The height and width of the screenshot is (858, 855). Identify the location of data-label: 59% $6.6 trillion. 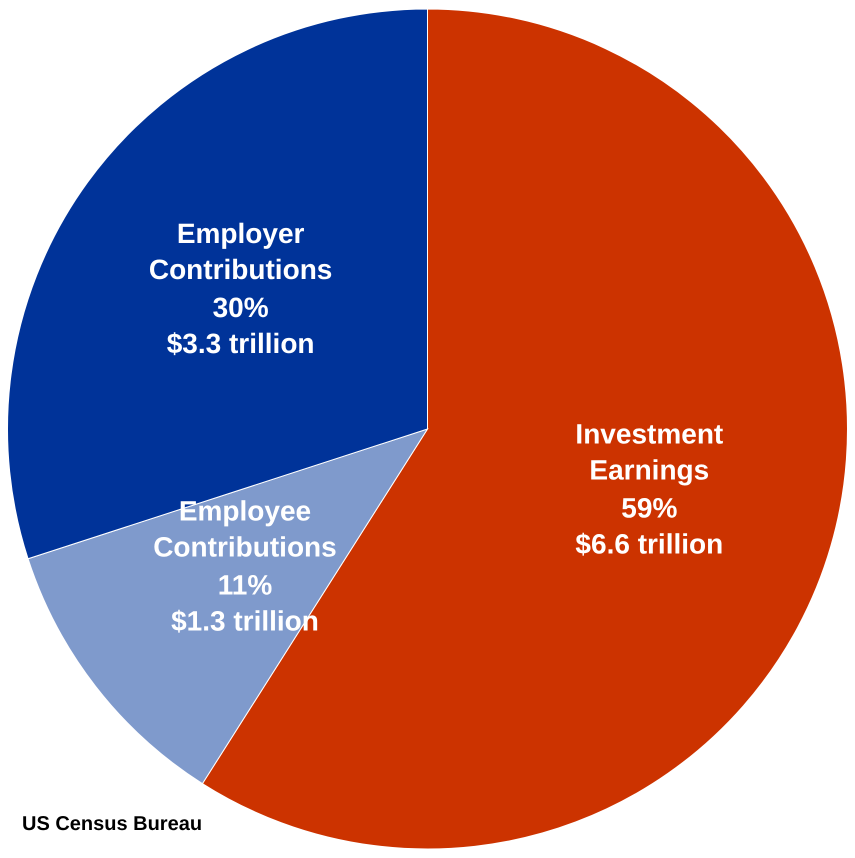
(649, 526).